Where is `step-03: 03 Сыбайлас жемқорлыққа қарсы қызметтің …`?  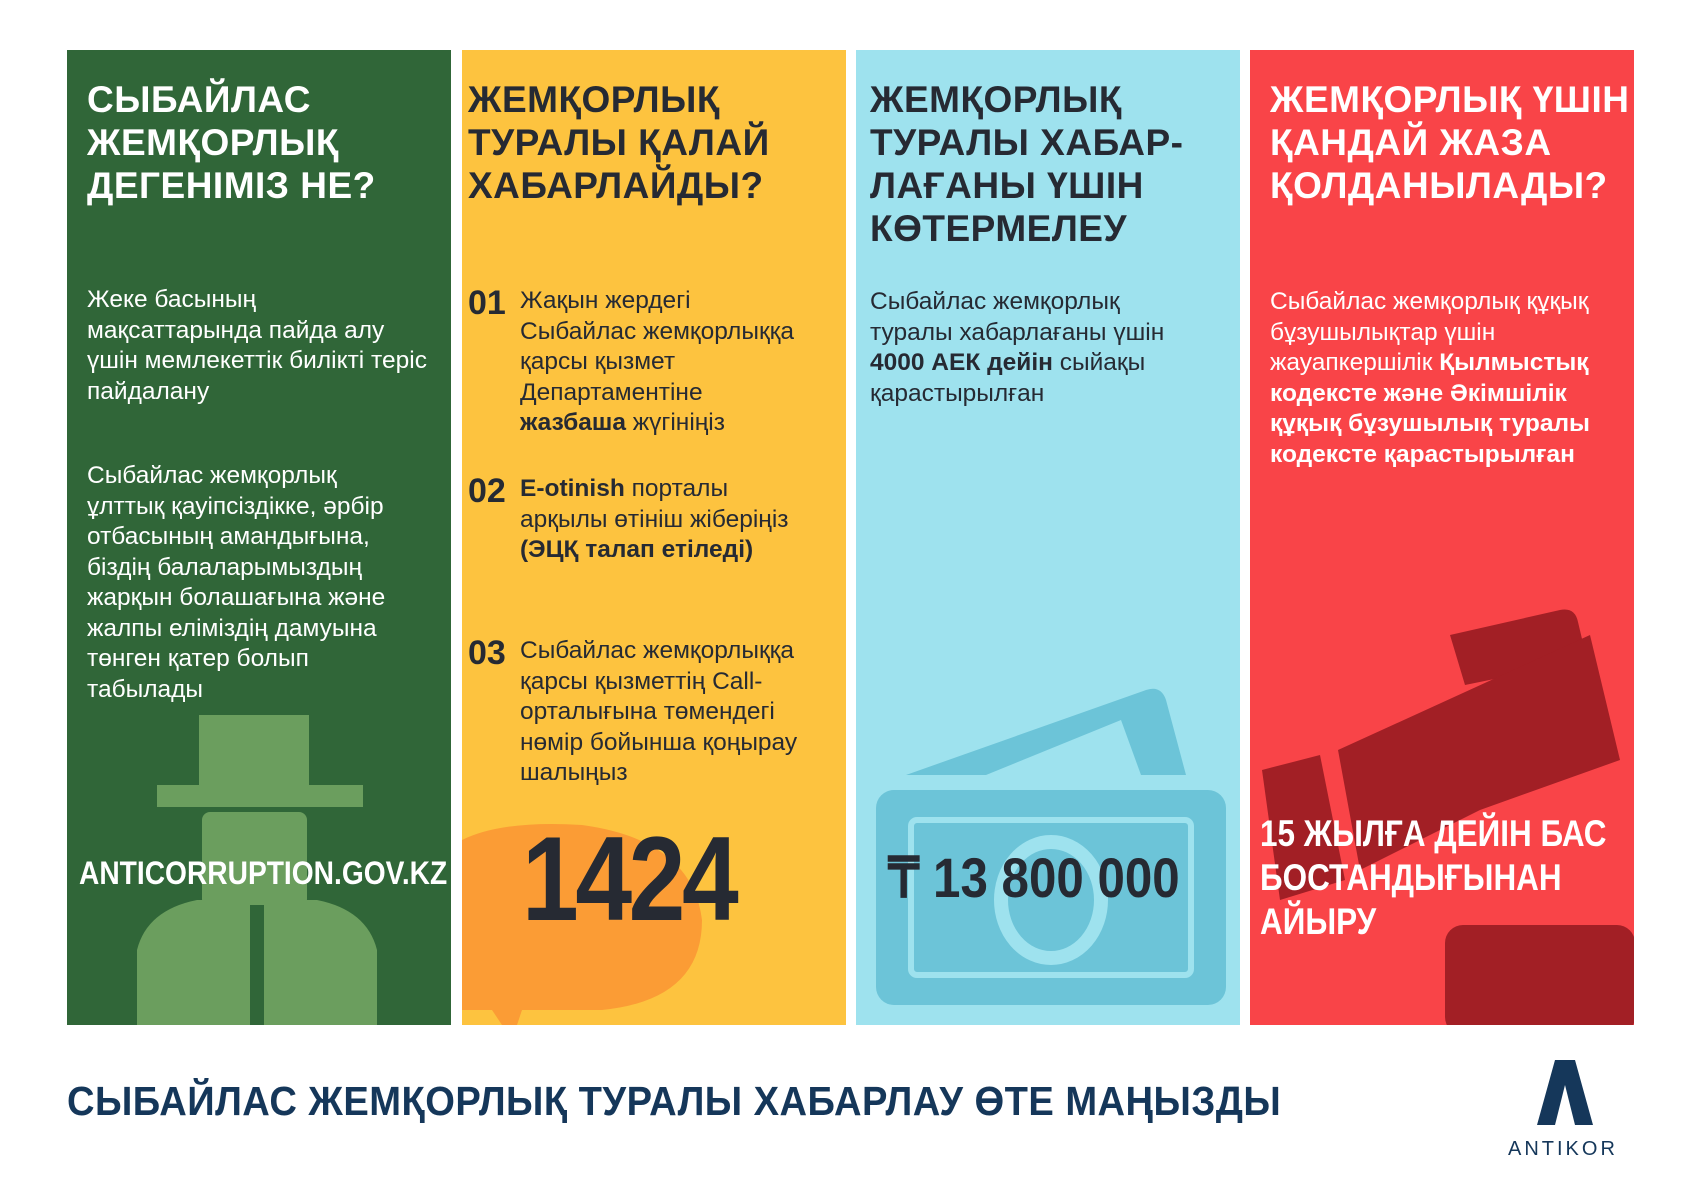 step-03: 03 Сыбайлас жемқорлыққа қарсы қызметтің … is located at coordinates (644, 712).